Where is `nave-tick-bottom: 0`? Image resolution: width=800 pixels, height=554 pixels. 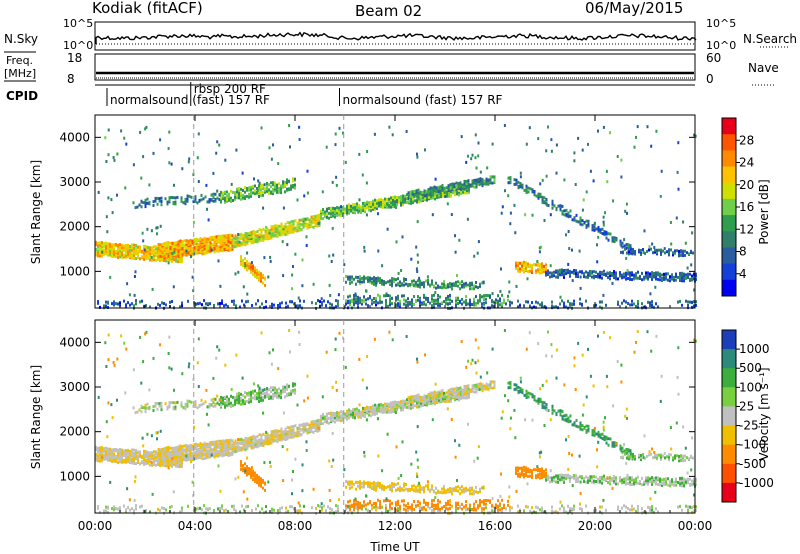
nave-tick-bottom: 0 is located at coordinates (710, 79).